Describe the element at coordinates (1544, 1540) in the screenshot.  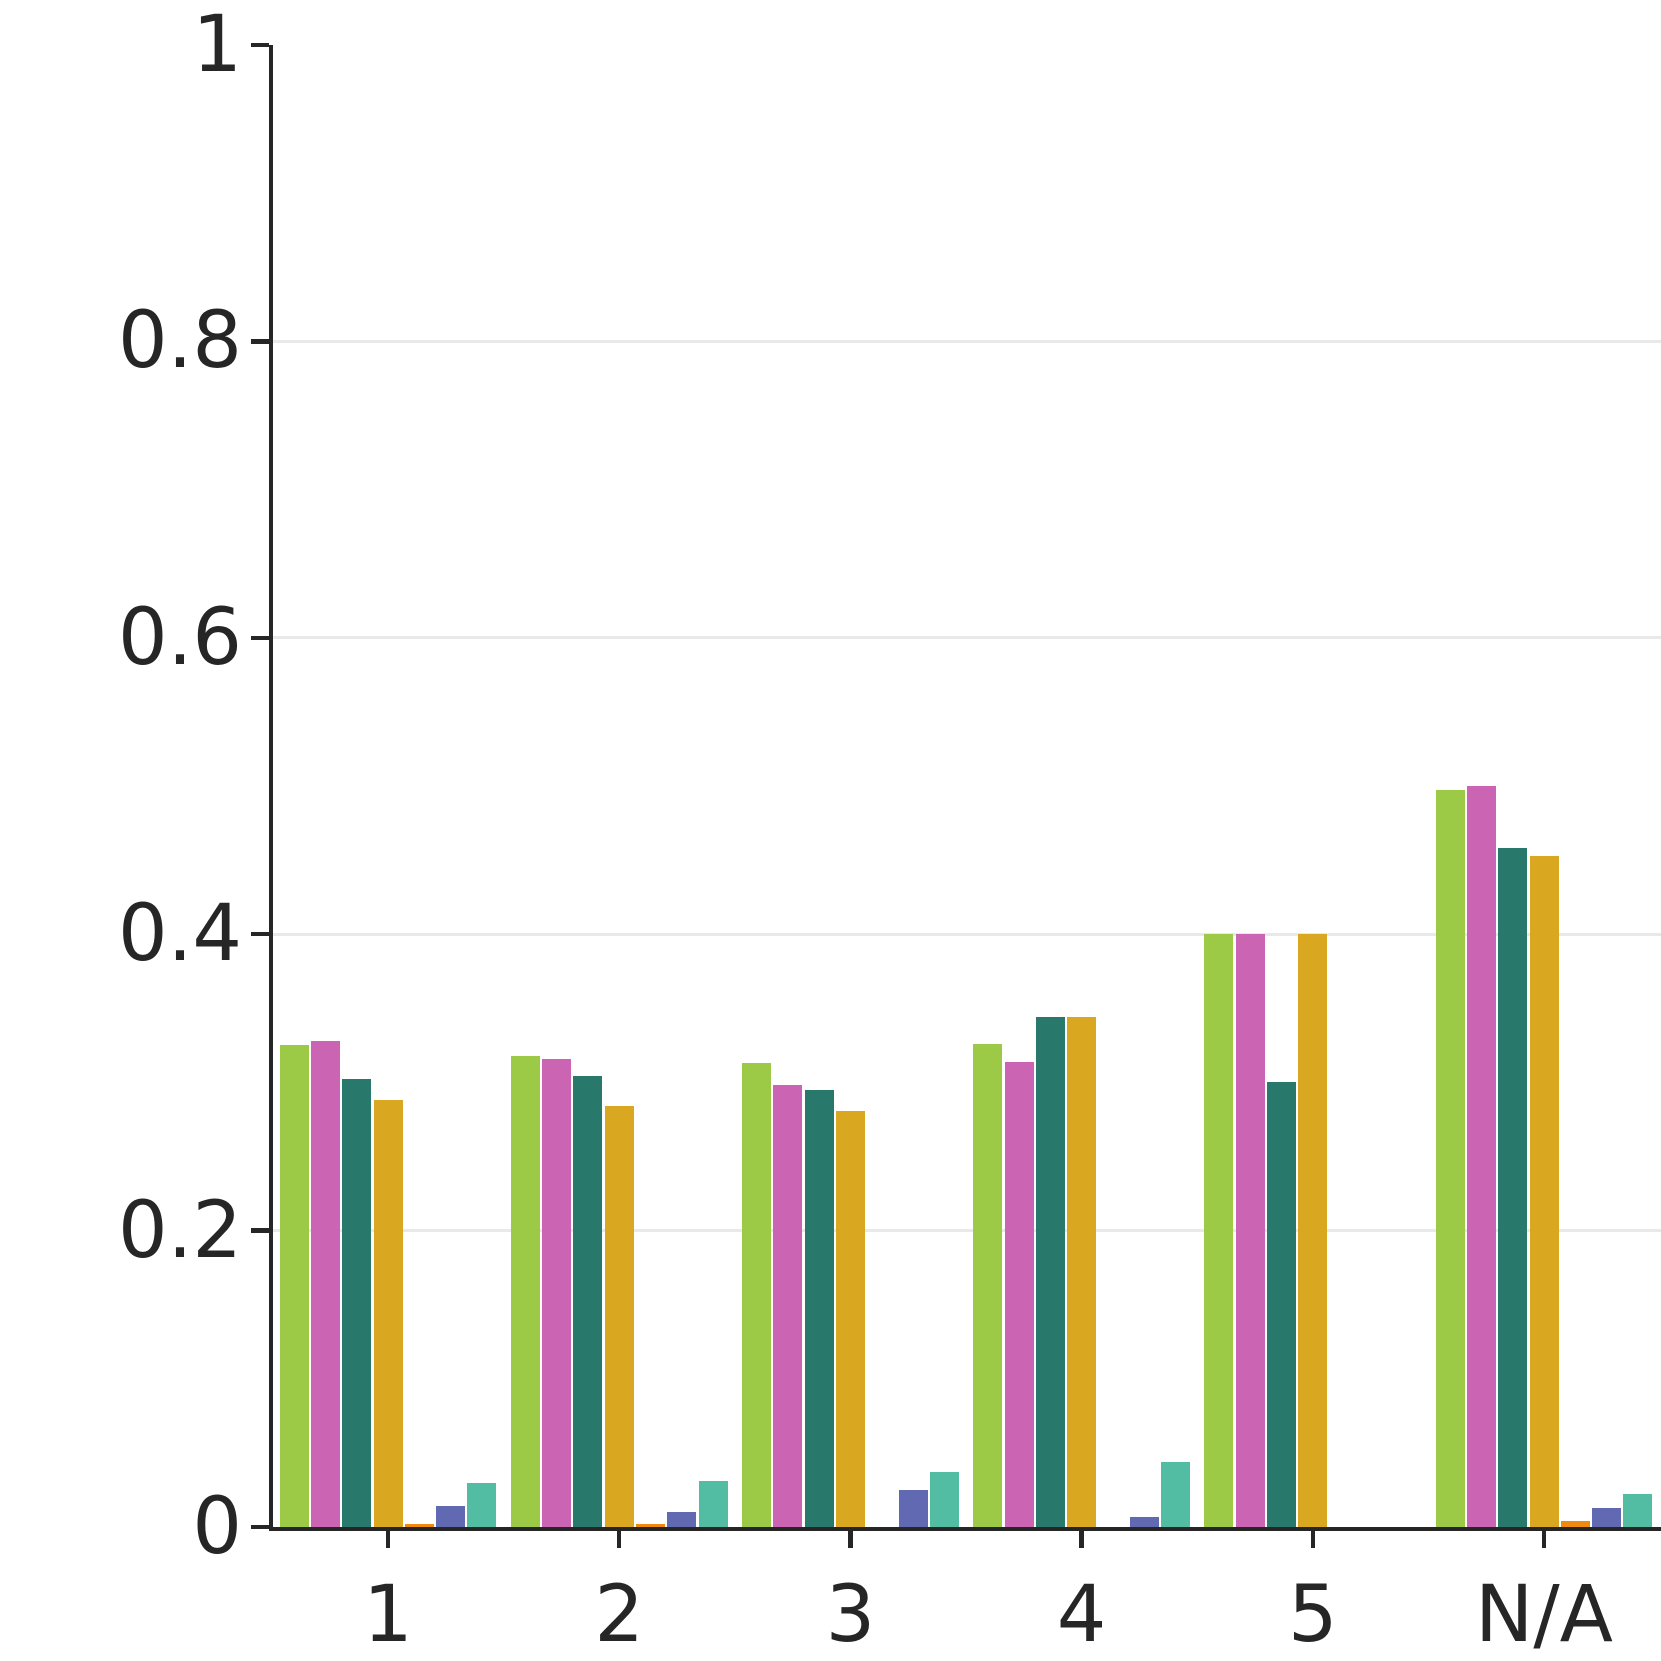
I see `x-tick-N/A` at that location.